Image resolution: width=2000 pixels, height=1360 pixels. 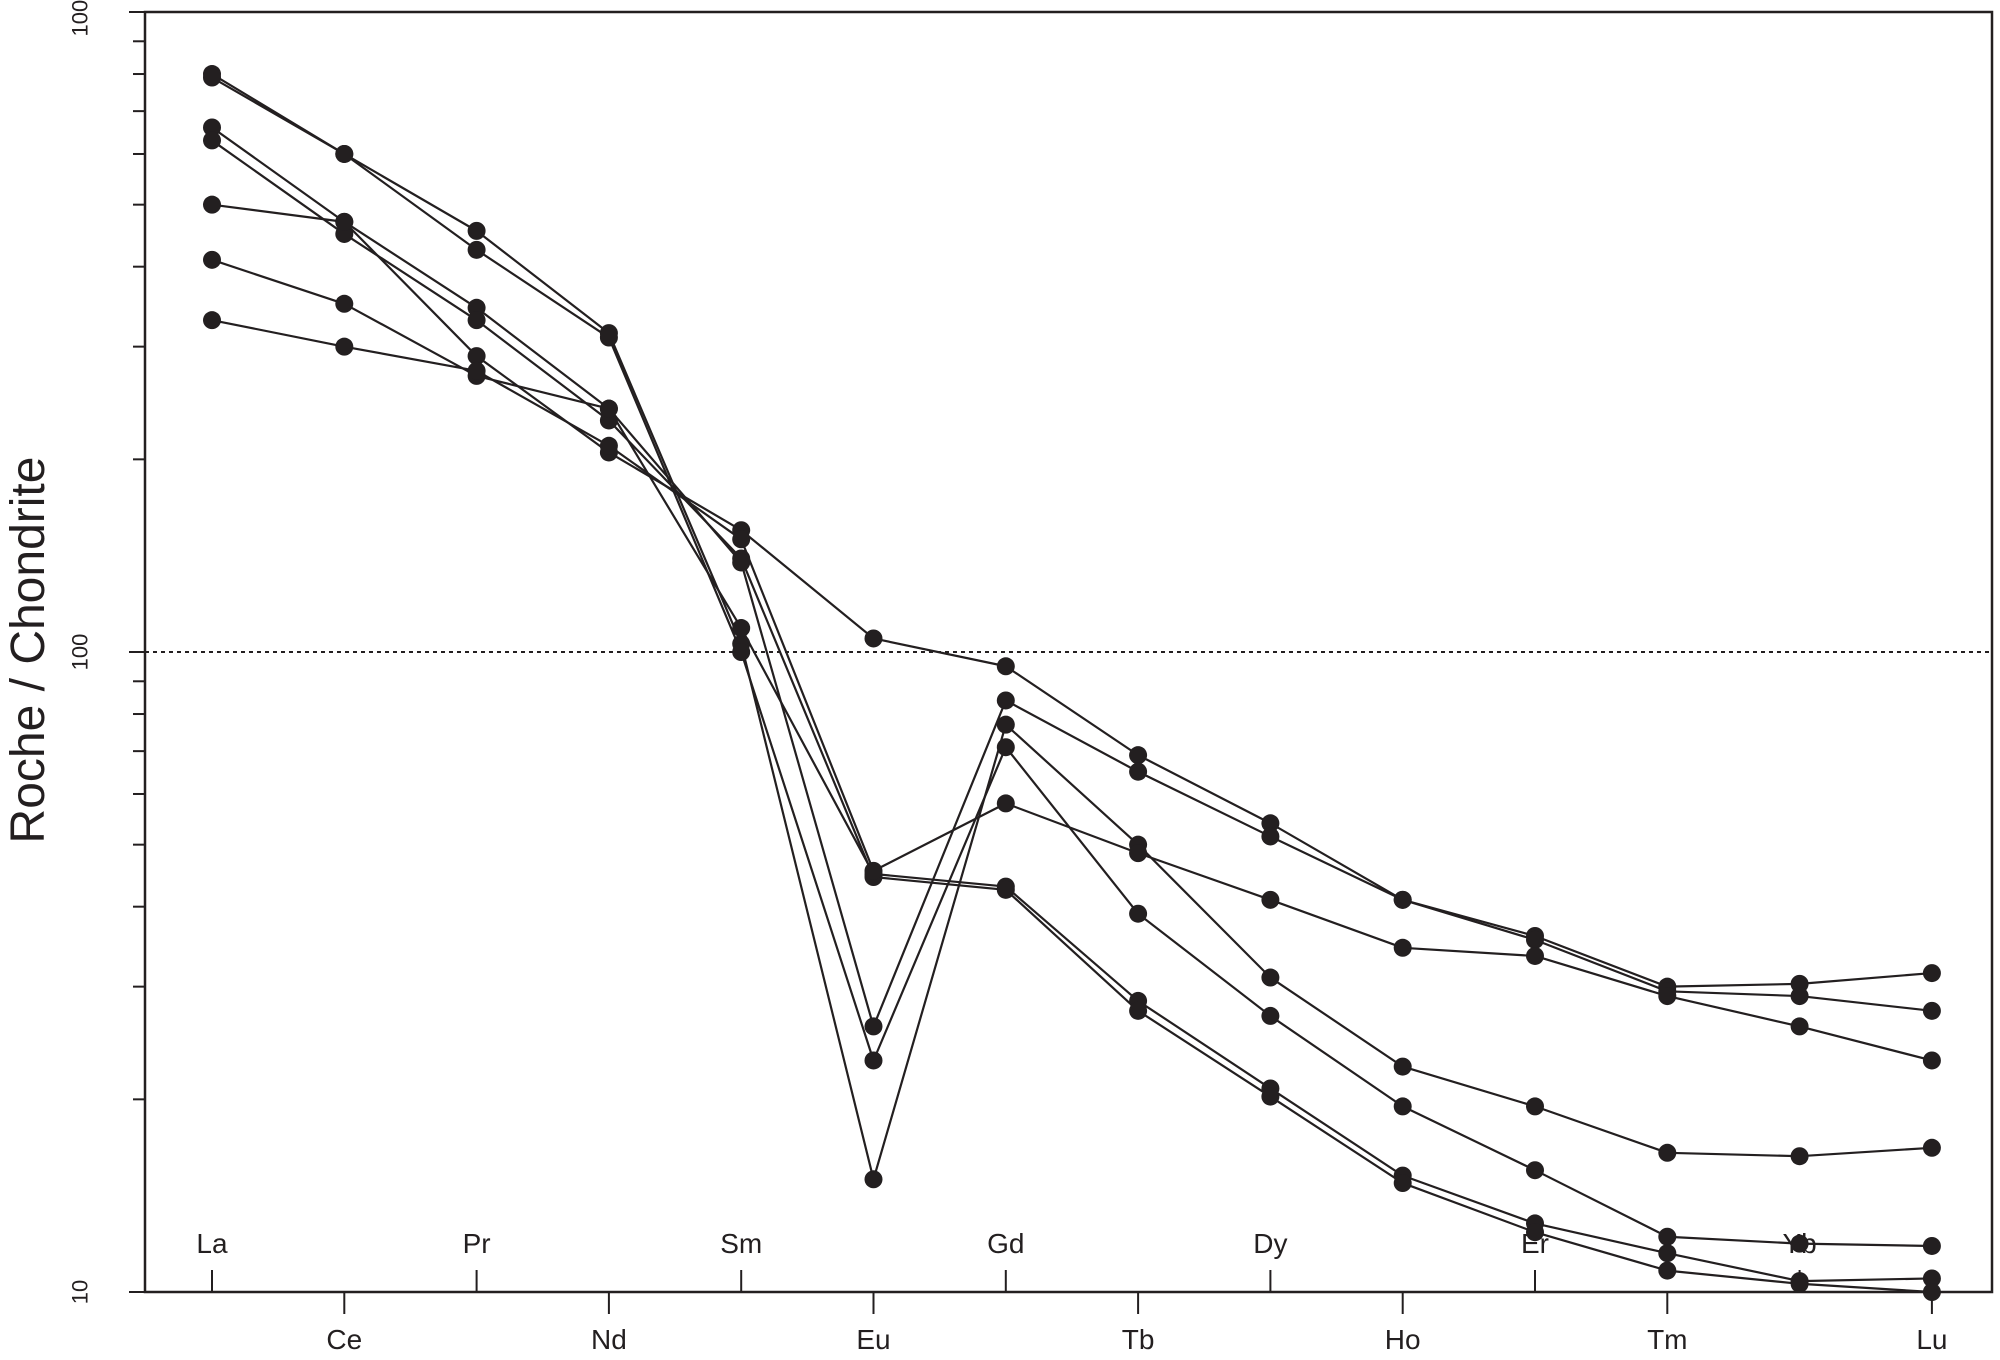 I want to click on x-tick-label: Dy, so click(x=1270, y=1243).